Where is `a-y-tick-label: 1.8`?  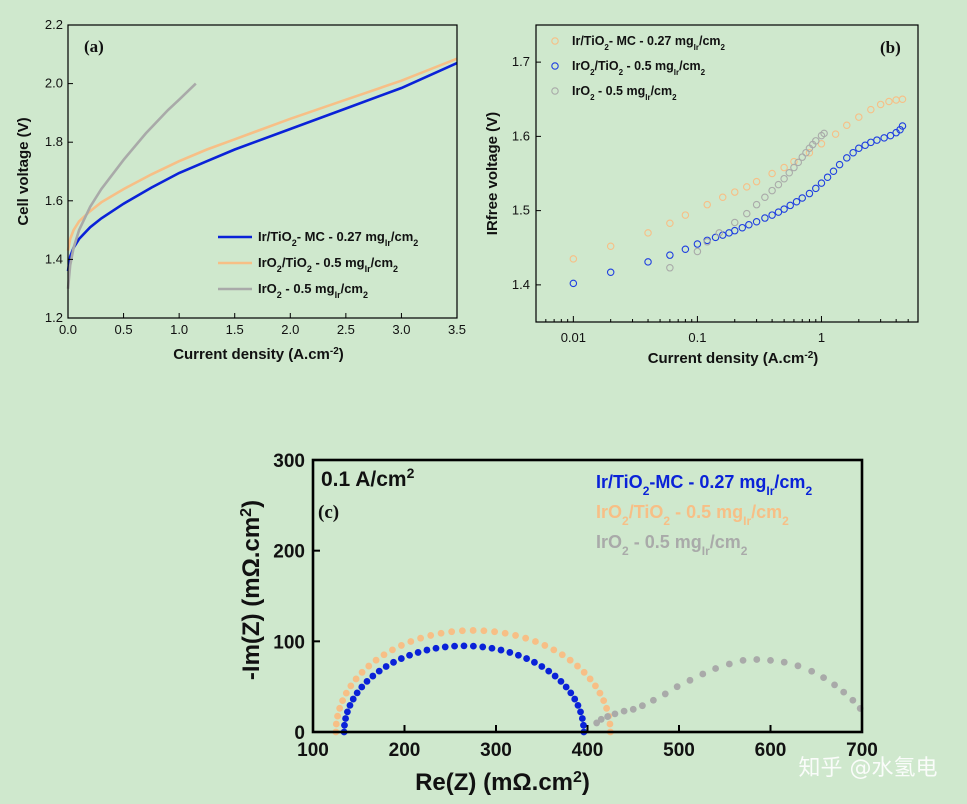 a-y-tick-label: 1.8 is located at coordinates (54, 141).